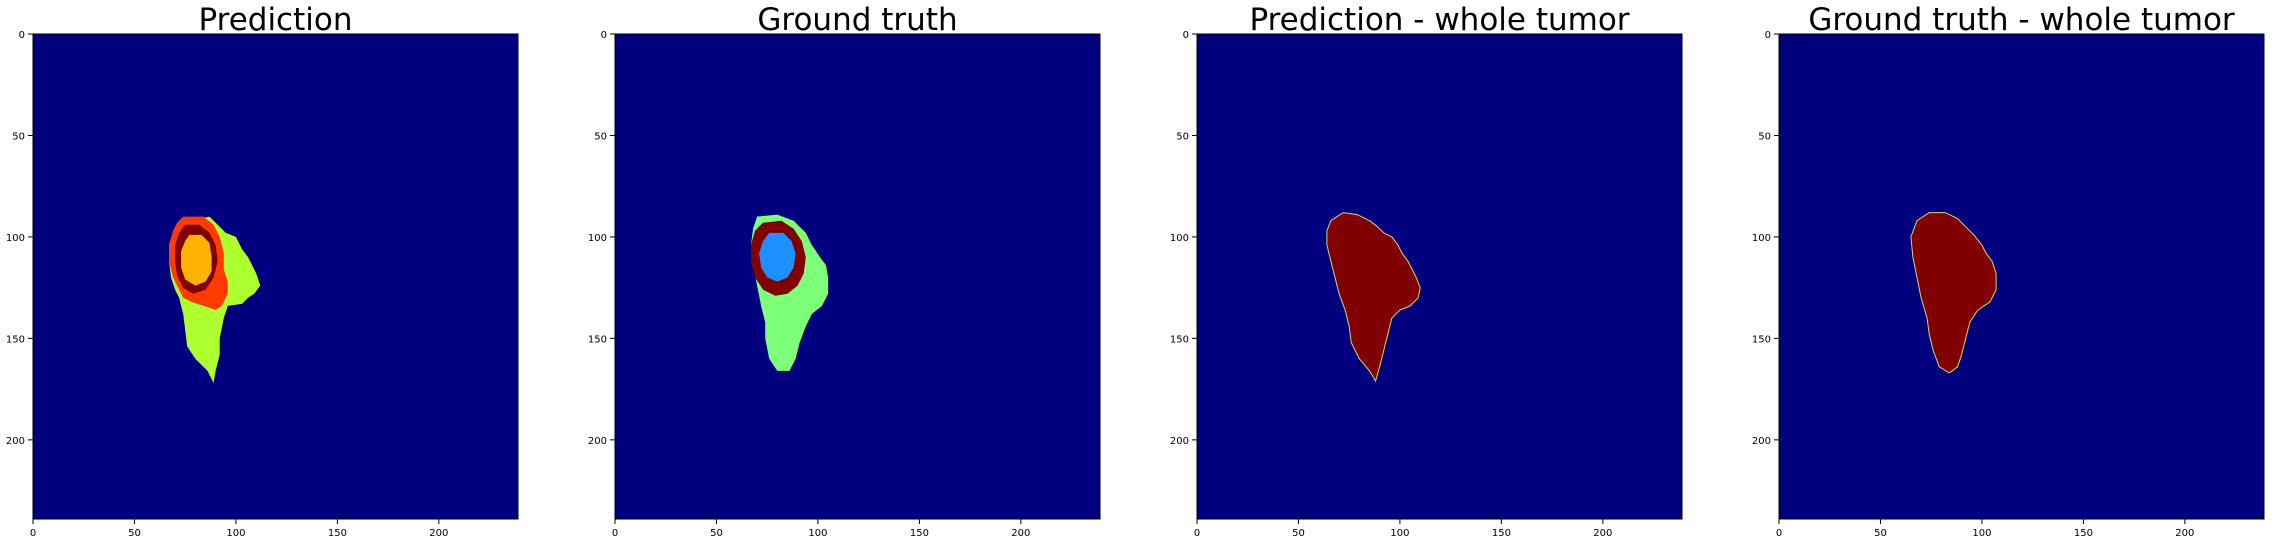 This screenshot has height=545, width=2272. What do you see at coordinates (275, 20) in the screenshot?
I see `panel-title: Prediction` at bounding box center [275, 20].